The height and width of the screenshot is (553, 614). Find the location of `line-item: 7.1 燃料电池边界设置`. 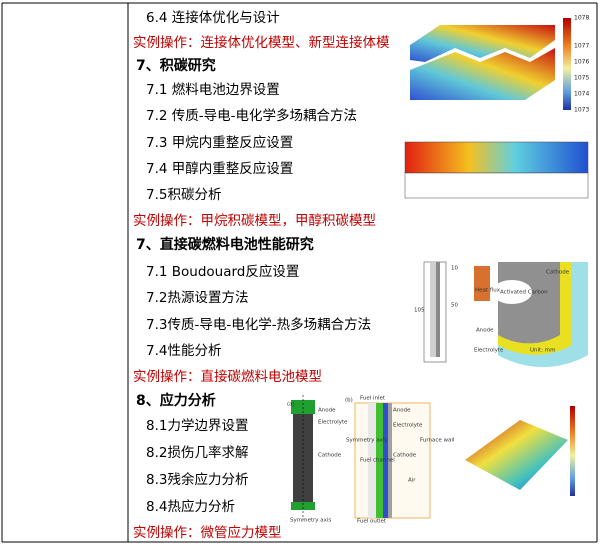

line-item: 7.1 燃料电池边界设置 is located at coordinates (213, 89).